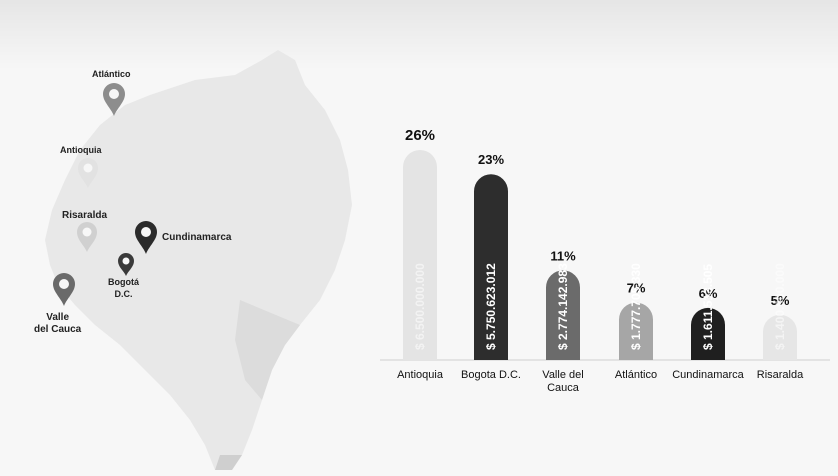  What do you see at coordinates (563, 306) in the screenshot?
I see `value-label-2: $ 2.774.142.983` at bounding box center [563, 306].